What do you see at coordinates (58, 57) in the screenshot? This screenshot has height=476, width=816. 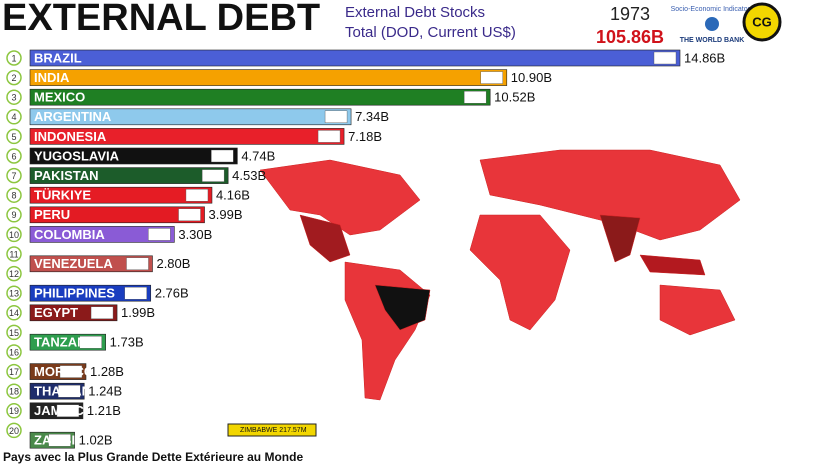 I see `bar-label: BRAZIL` at bounding box center [58, 57].